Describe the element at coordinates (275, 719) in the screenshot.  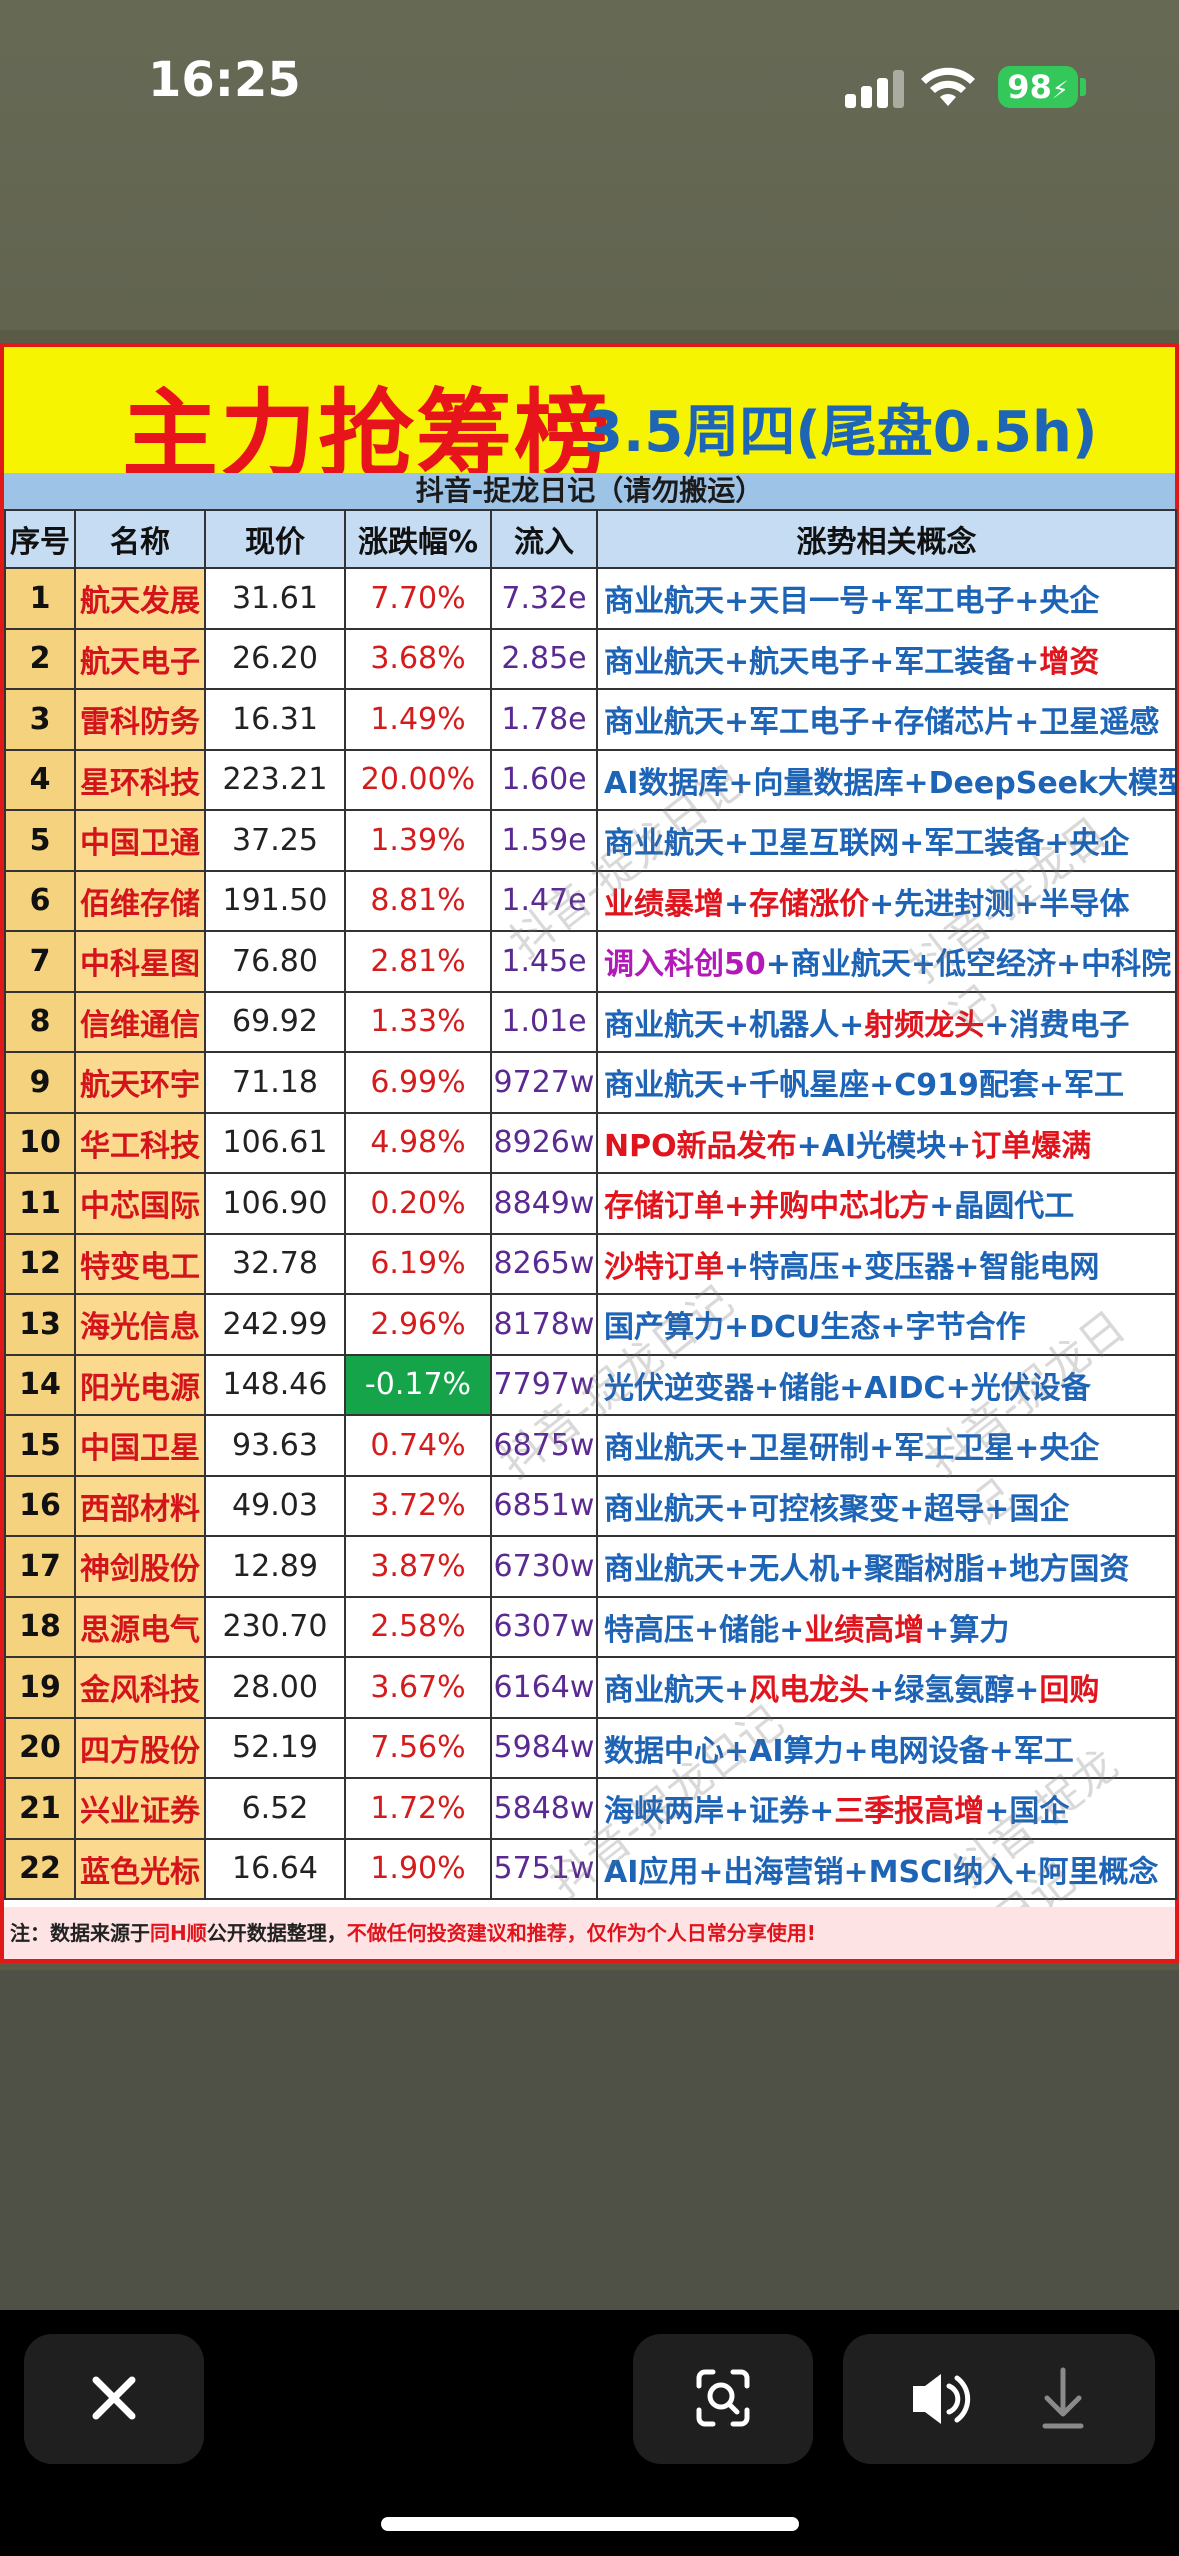
I see `stock-price: 16.31` at that location.